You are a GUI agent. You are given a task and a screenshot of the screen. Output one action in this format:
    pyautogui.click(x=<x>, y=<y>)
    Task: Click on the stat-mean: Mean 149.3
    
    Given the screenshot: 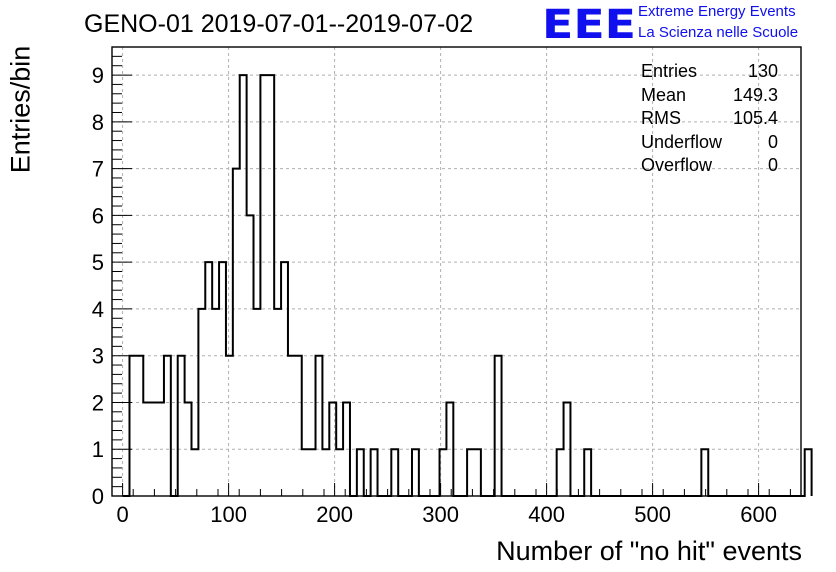 What is the action you would take?
    pyautogui.click(x=709, y=94)
    